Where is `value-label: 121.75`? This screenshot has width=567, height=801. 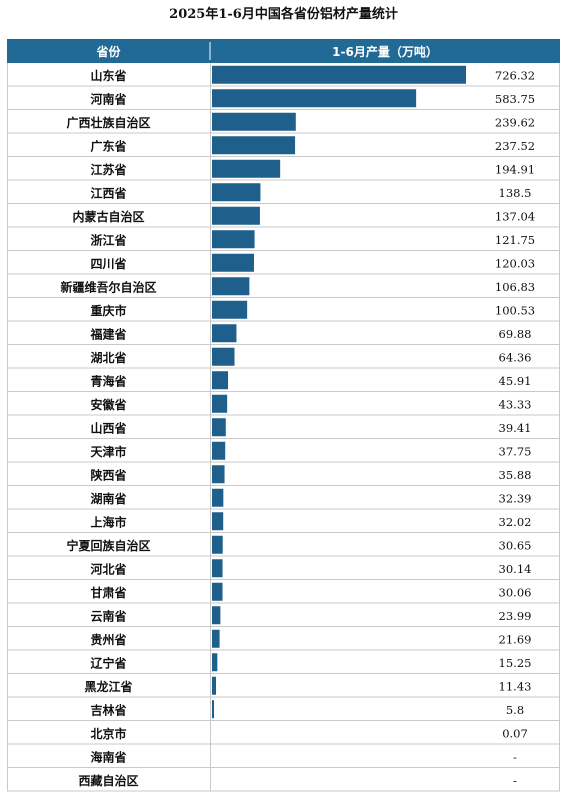
value-label: 121.75 is located at coordinates (515, 240).